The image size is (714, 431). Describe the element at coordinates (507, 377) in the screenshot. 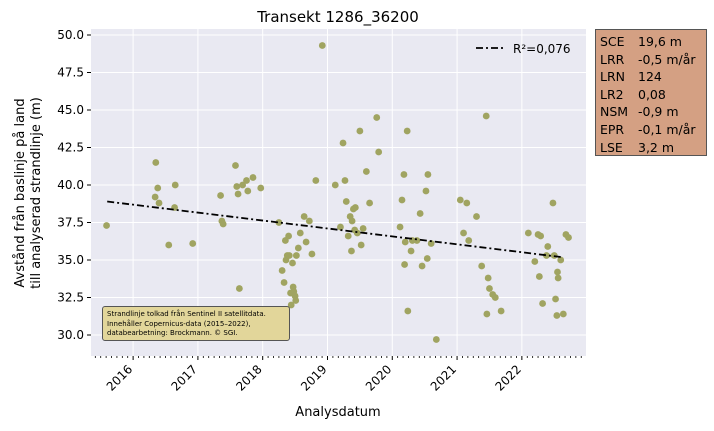

I see `x-tick-label: 2022` at that location.